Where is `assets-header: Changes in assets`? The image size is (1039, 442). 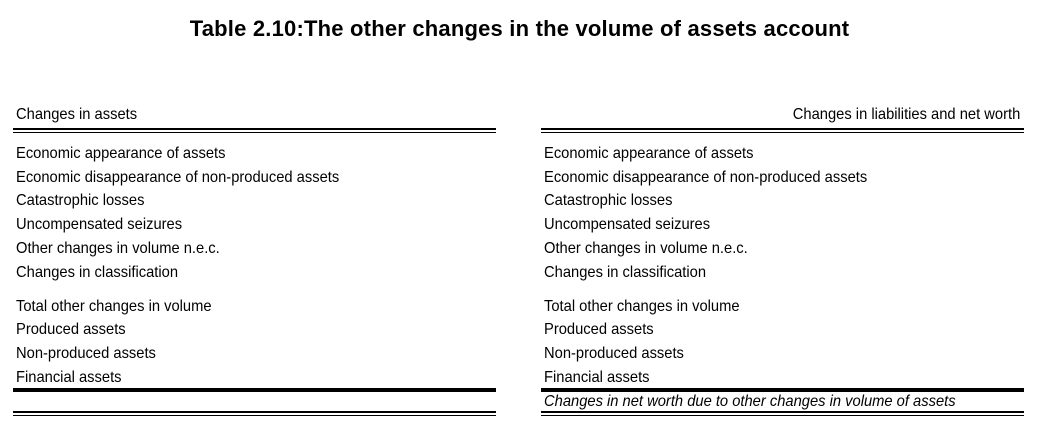 assets-header: Changes in assets is located at coordinates (77, 114).